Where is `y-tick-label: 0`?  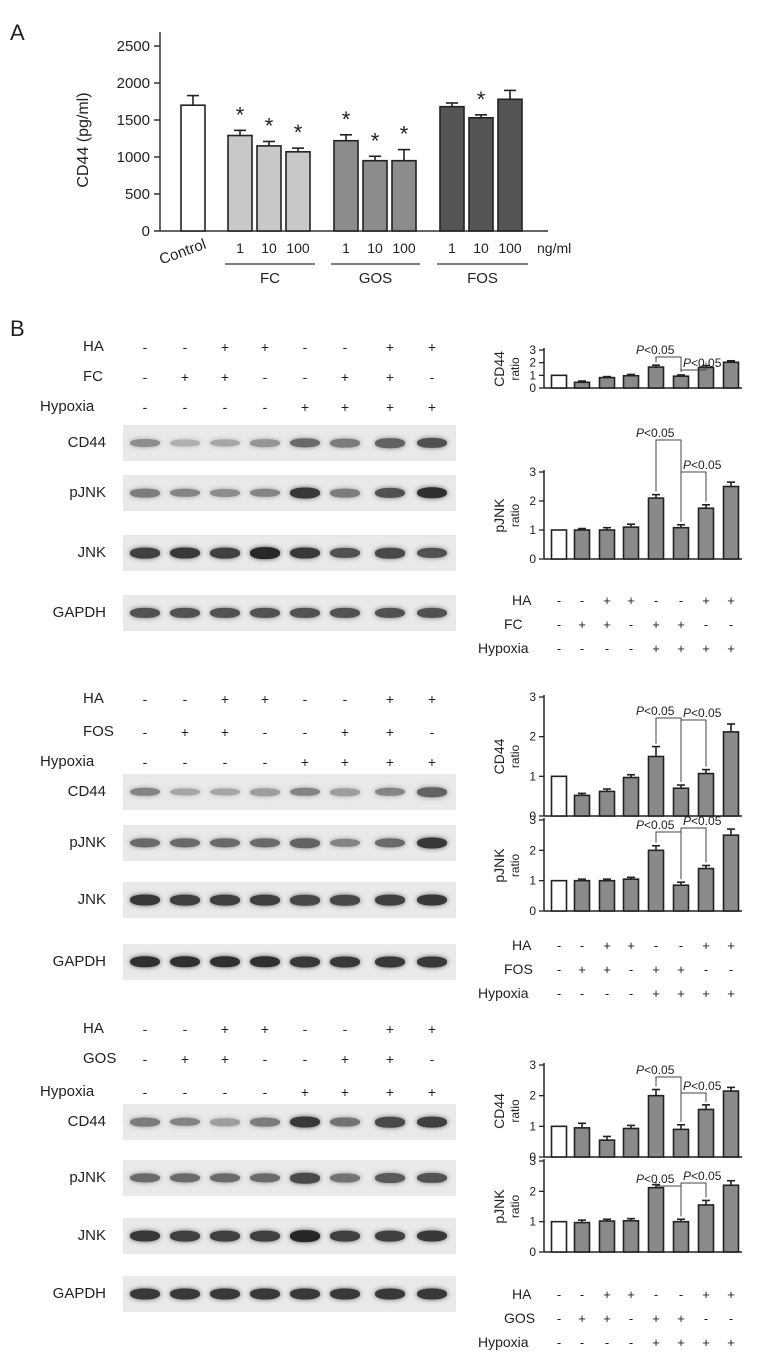 y-tick-label: 0 is located at coordinates (532, 816).